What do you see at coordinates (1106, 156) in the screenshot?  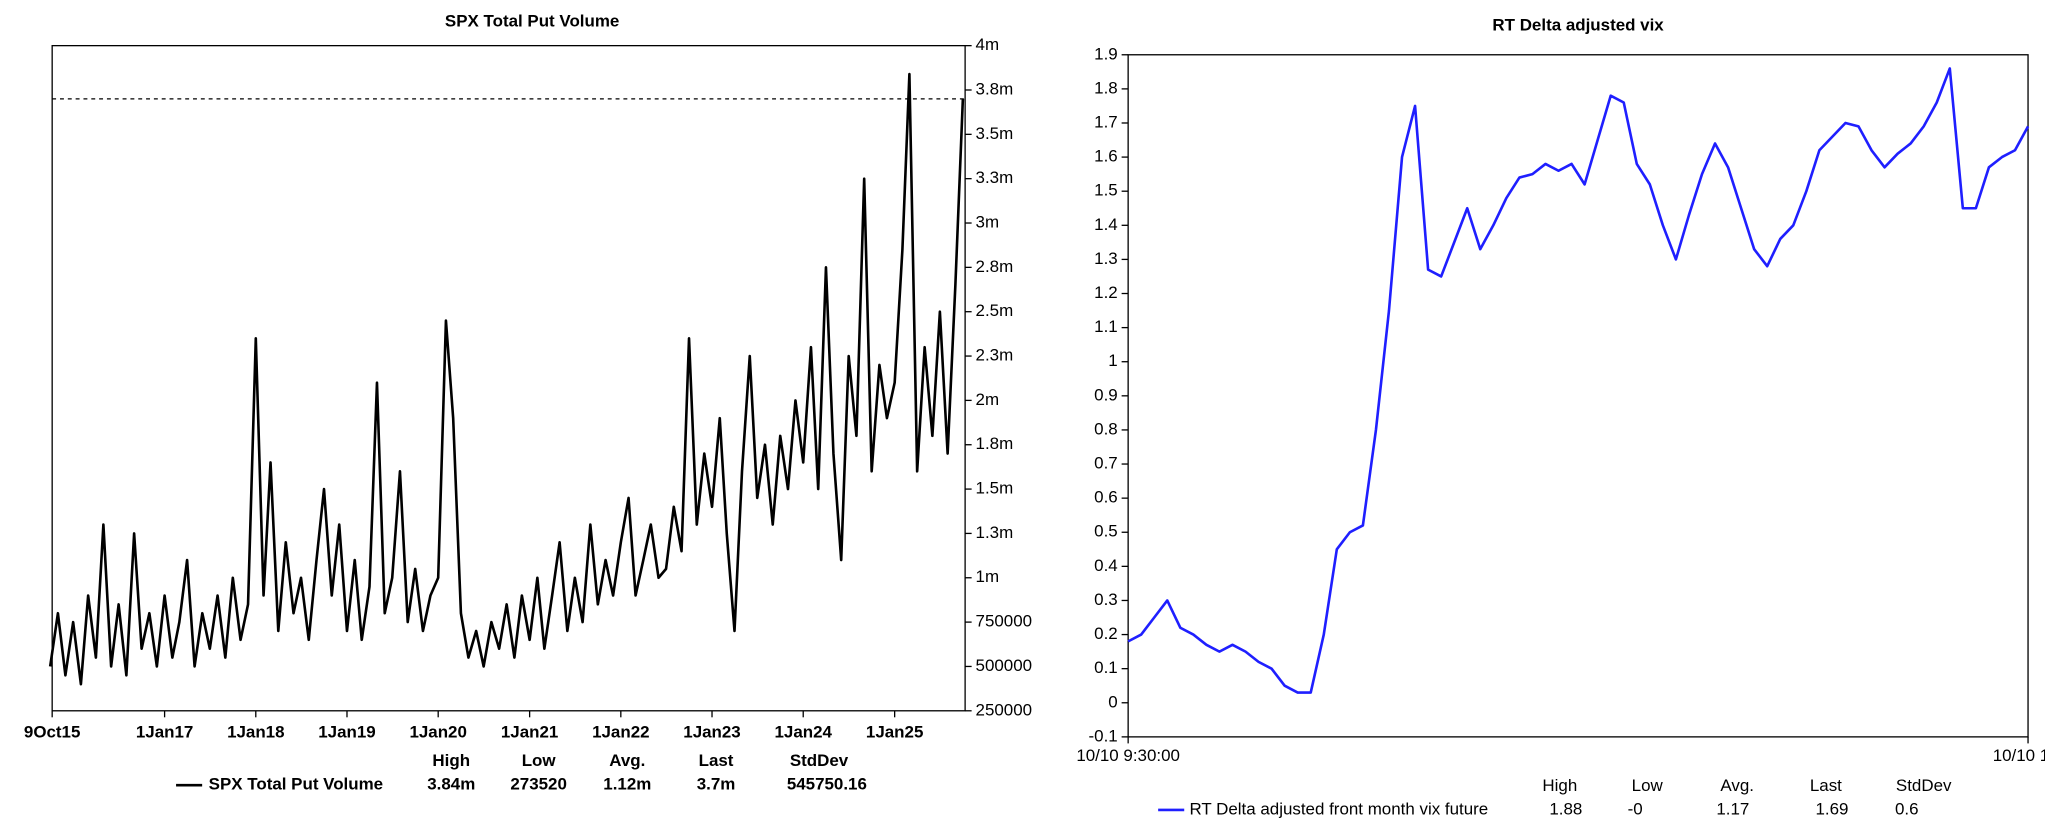 I see `y-tick-label: 1.6` at bounding box center [1106, 156].